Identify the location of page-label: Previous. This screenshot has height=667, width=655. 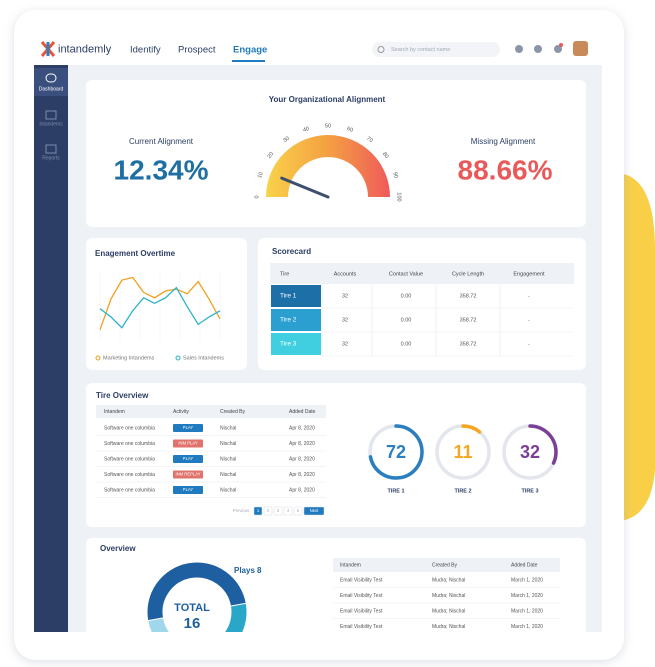
(241, 510).